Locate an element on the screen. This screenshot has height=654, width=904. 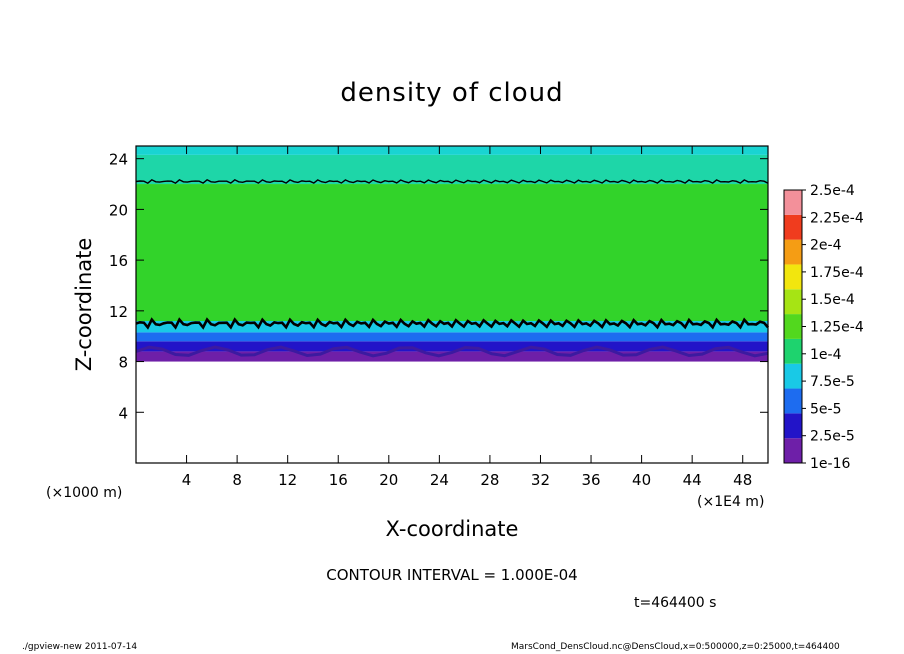
y-tick-label: 16 is located at coordinates (118, 261).